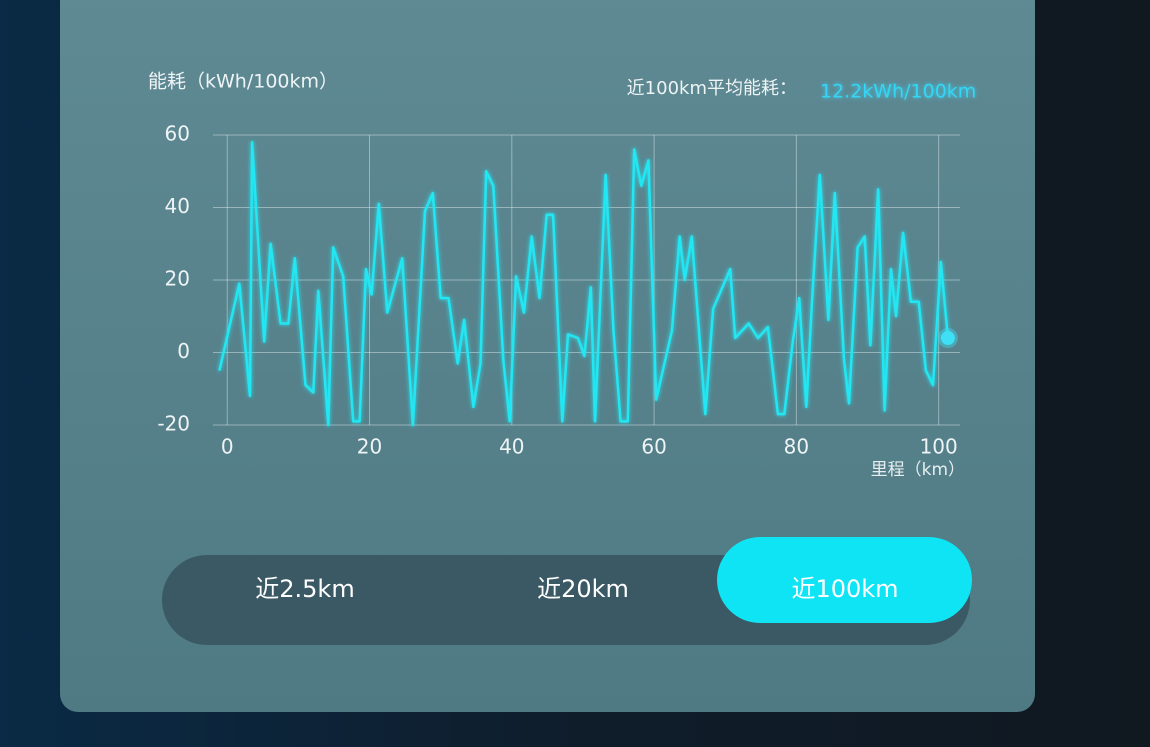 The width and height of the screenshot is (1150, 747). What do you see at coordinates (583, 589) in the screenshot?
I see `tab: 近20km` at bounding box center [583, 589].